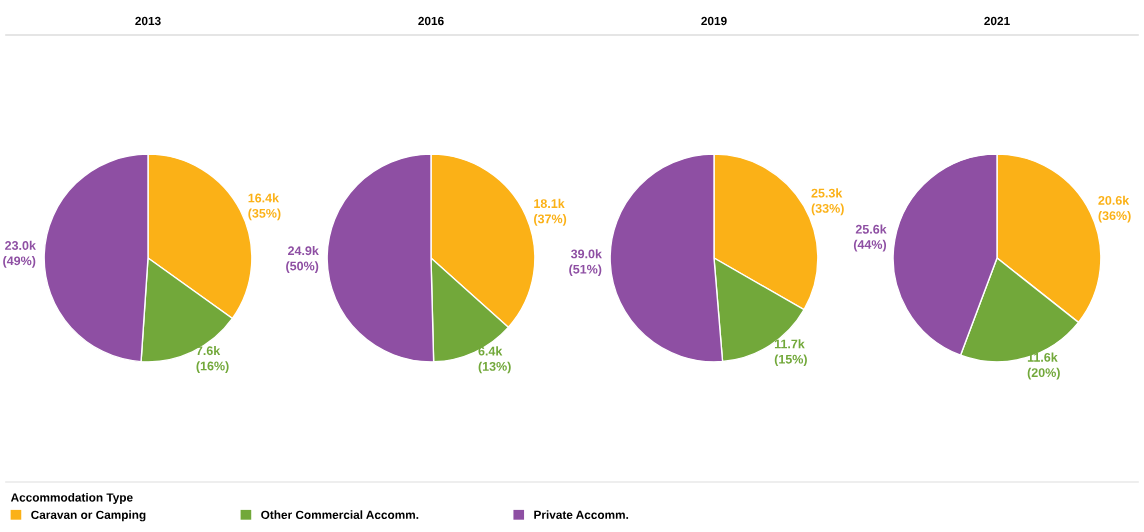  Describe the element at coordinates (88, 516) in the screenshot. I see `legend-label: Caravan or Camping` at that location.